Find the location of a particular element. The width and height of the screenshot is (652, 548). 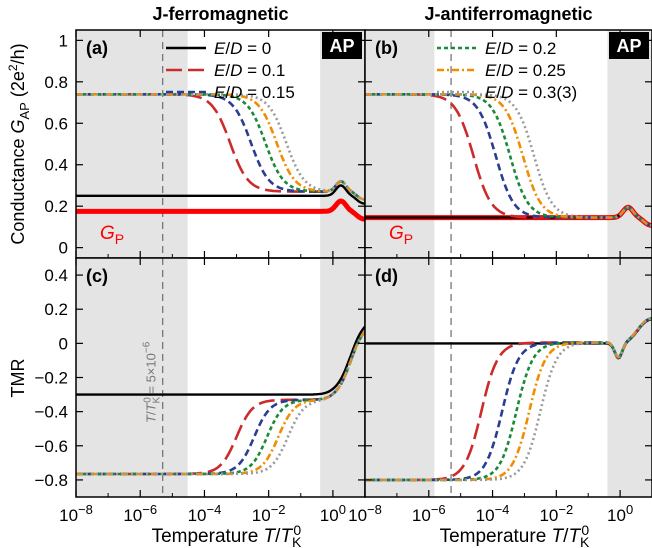

series-line-g-p is located at coordinates (220, 210).